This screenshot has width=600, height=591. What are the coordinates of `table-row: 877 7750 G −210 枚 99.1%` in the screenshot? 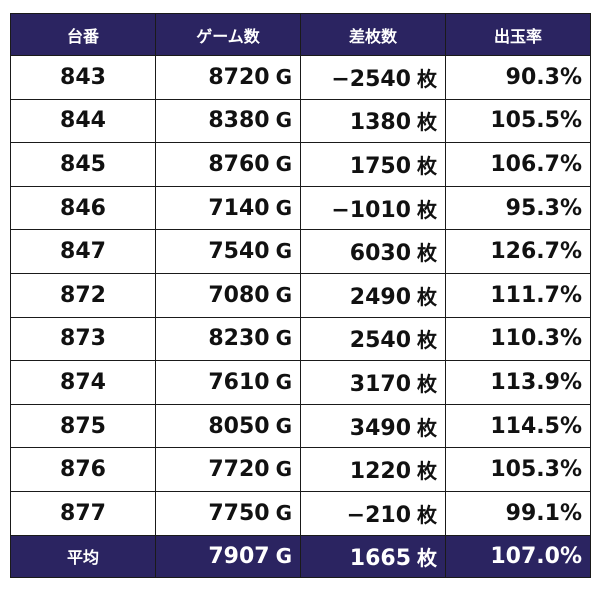 It's located at (300, 513).